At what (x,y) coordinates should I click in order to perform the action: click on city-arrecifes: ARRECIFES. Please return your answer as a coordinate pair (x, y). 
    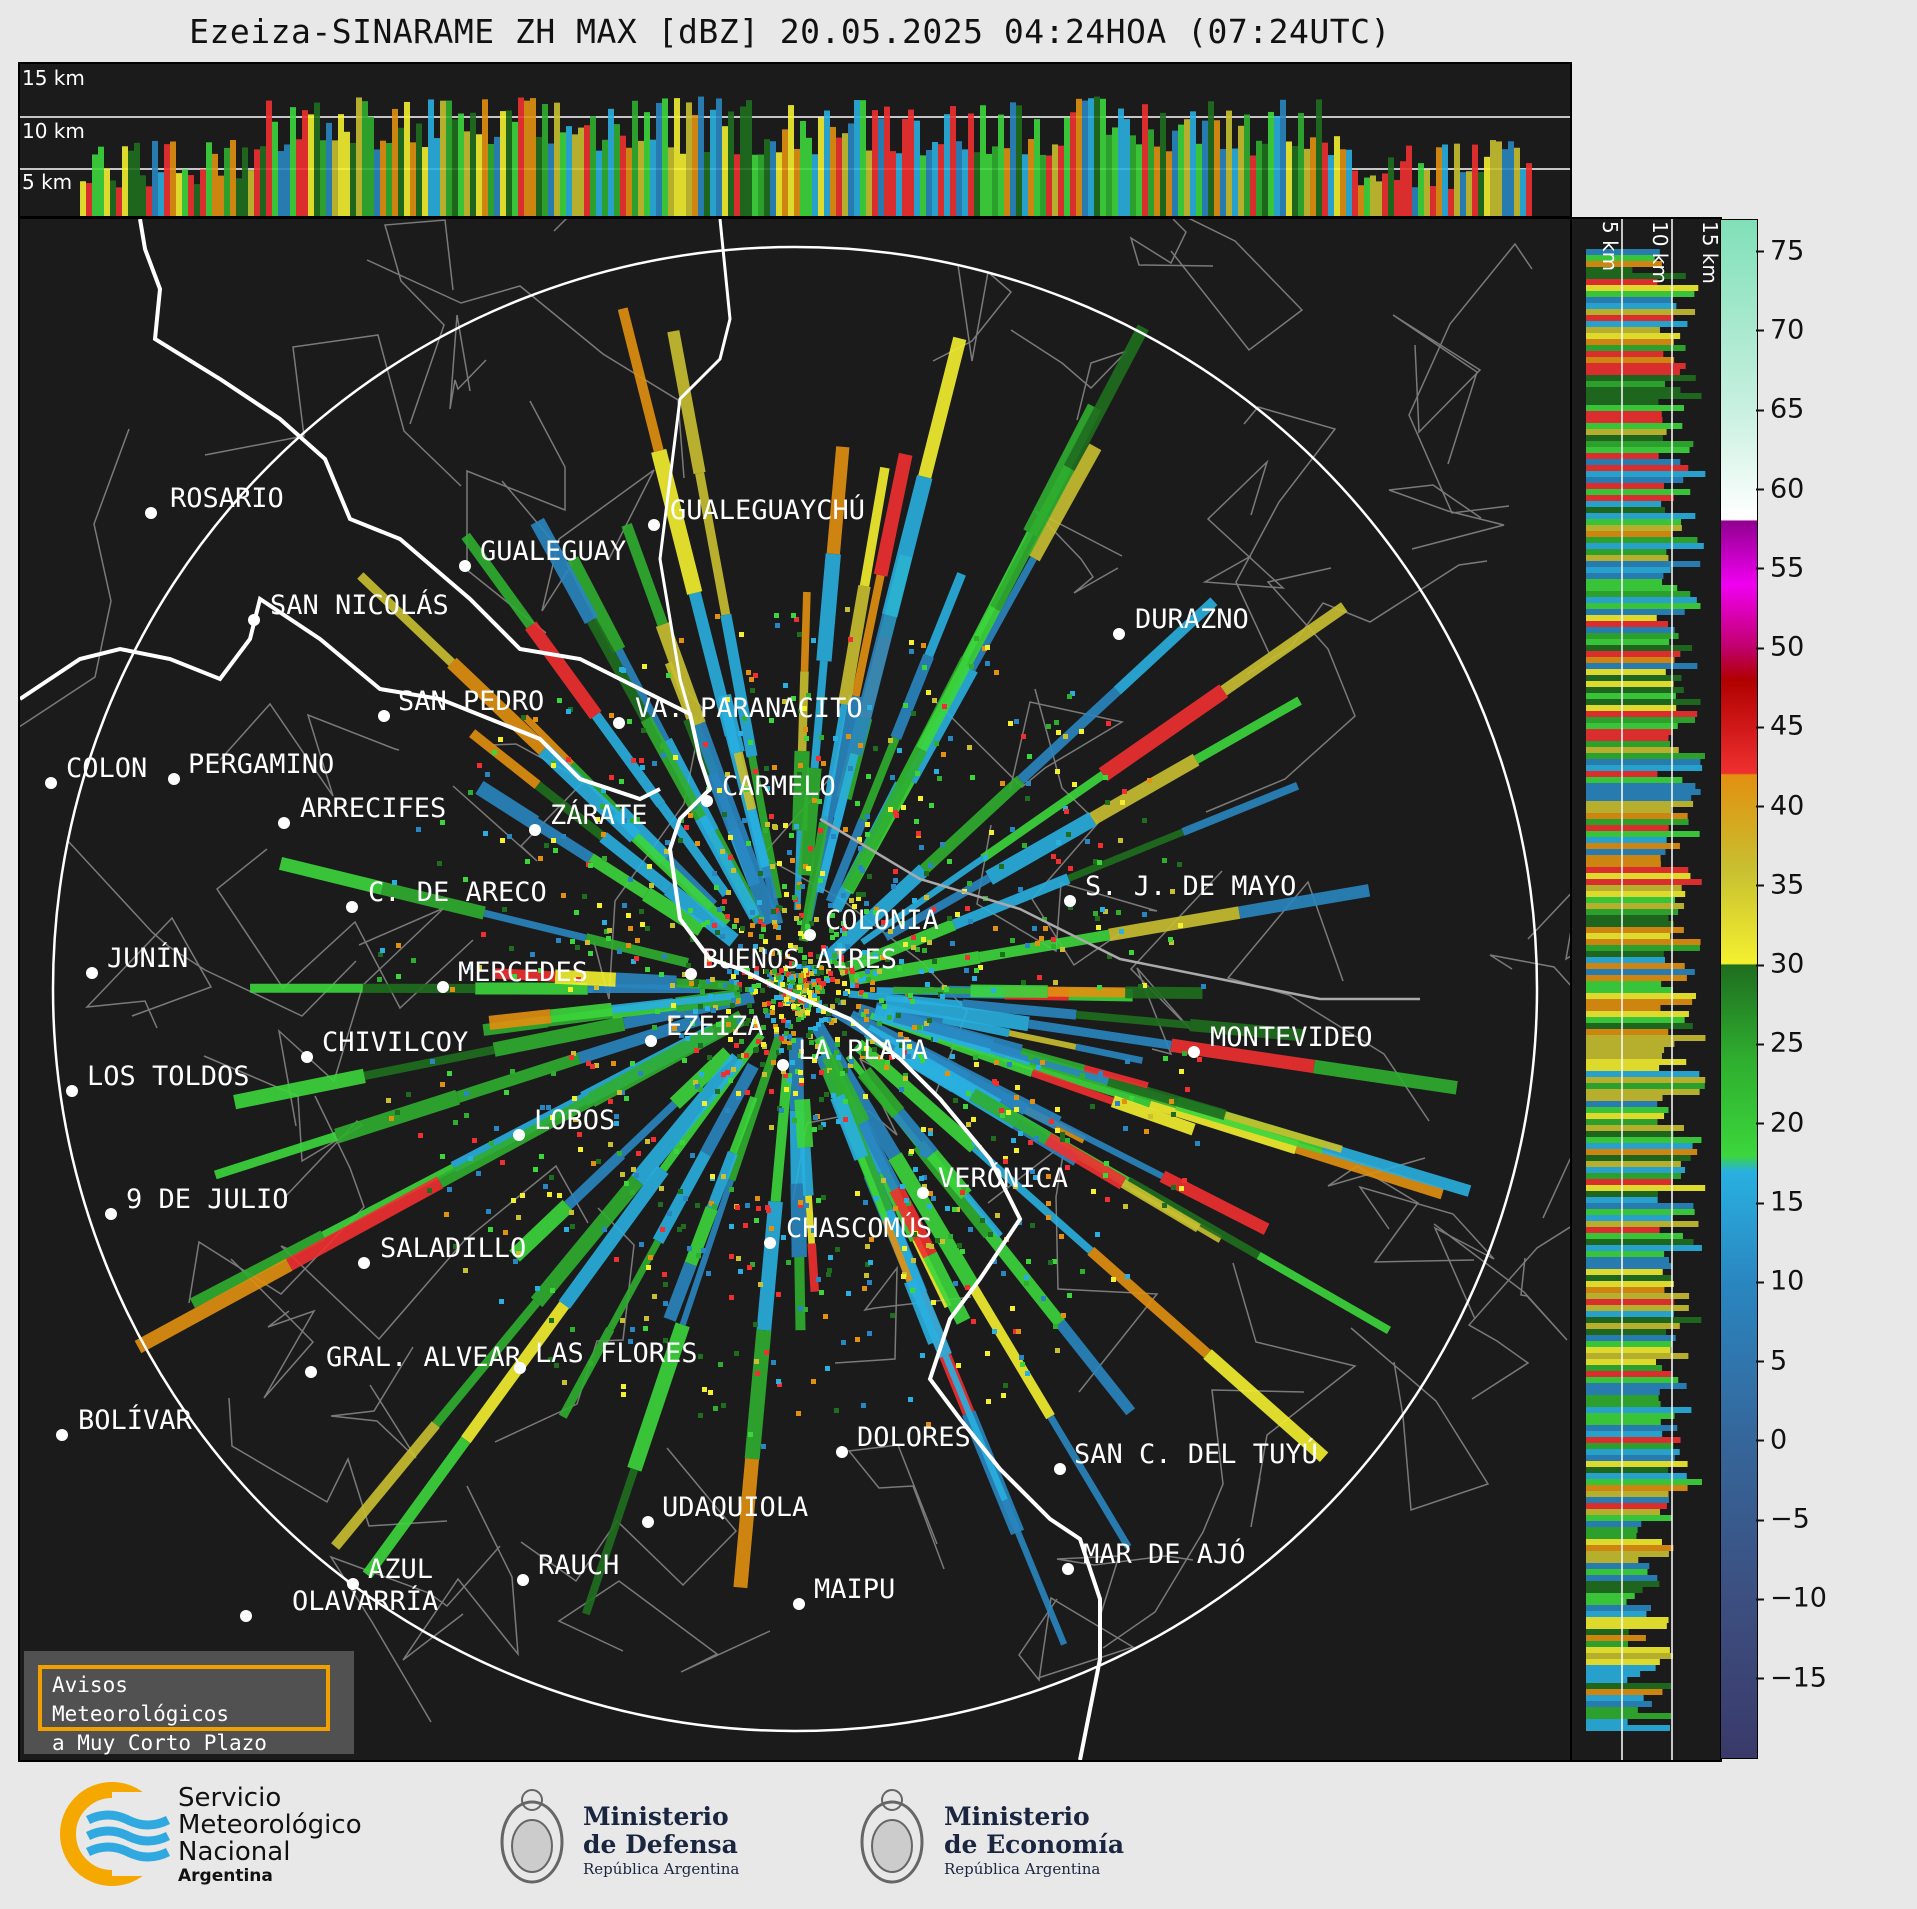
    Looking at the image, I should click on (362, 811).